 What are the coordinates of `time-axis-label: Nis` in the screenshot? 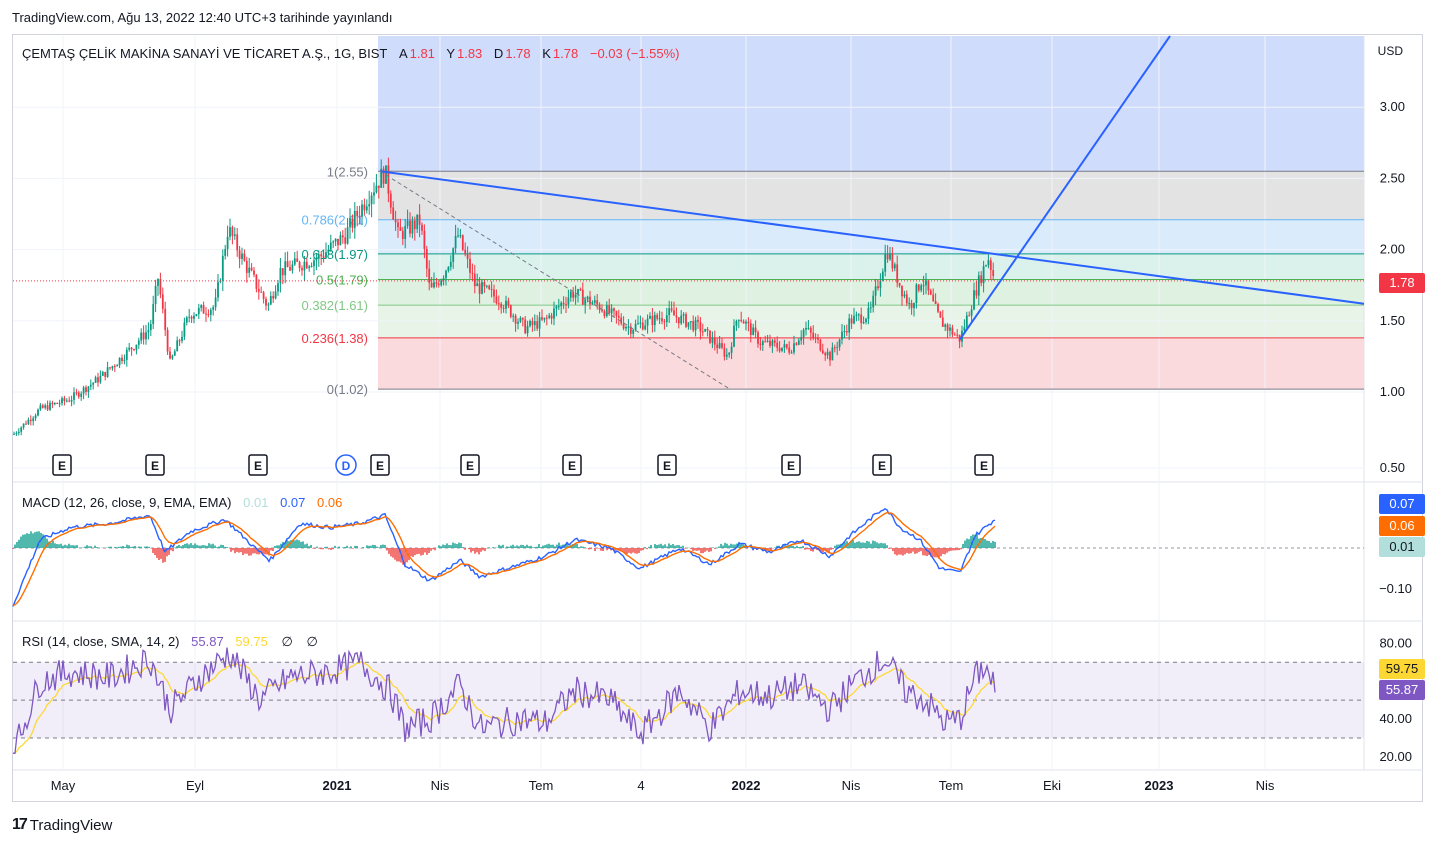 It's located at (440, 785).